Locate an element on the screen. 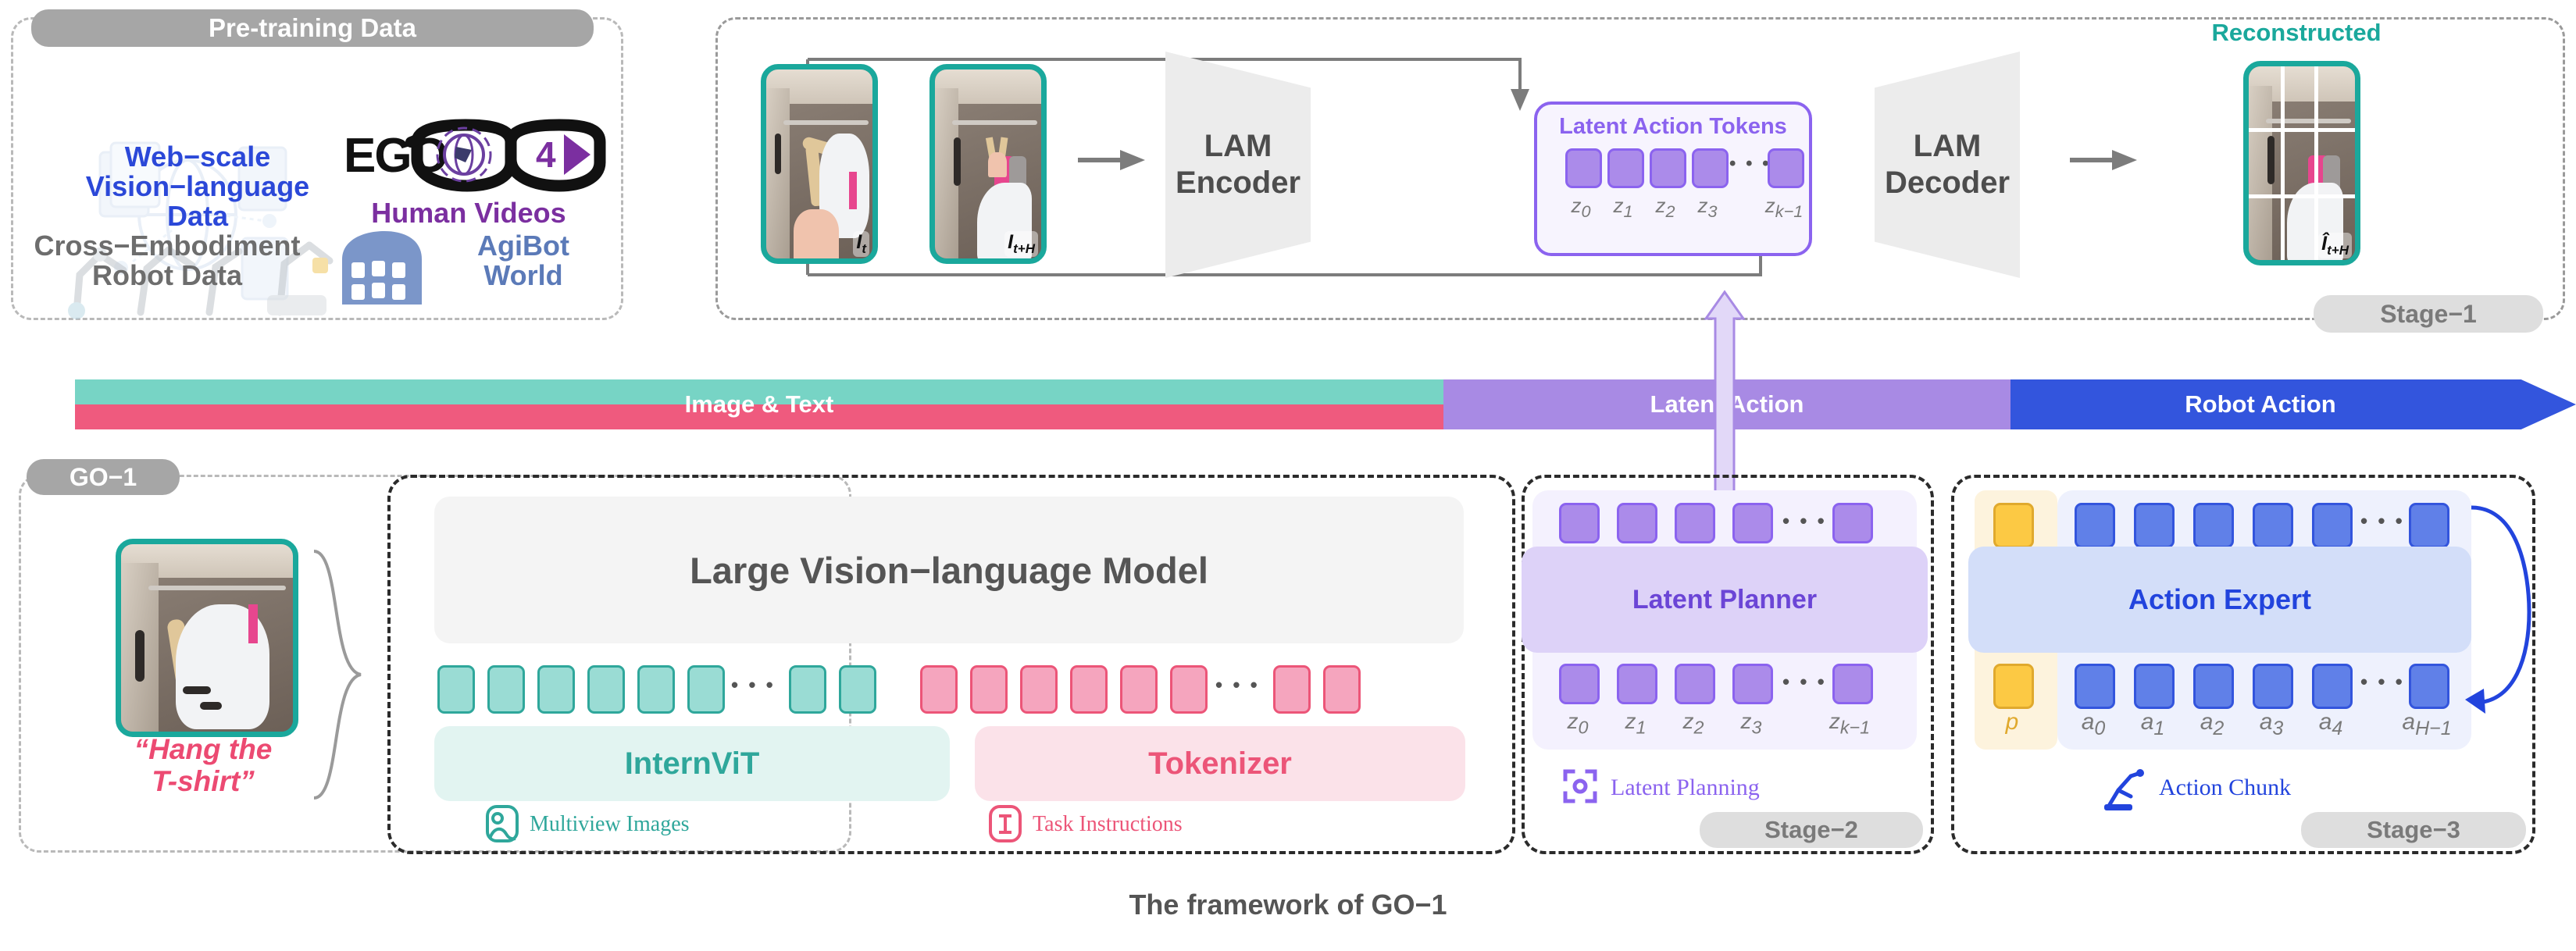  lvm-label: Large Vision−language Model is located at coordinates (949, 570).